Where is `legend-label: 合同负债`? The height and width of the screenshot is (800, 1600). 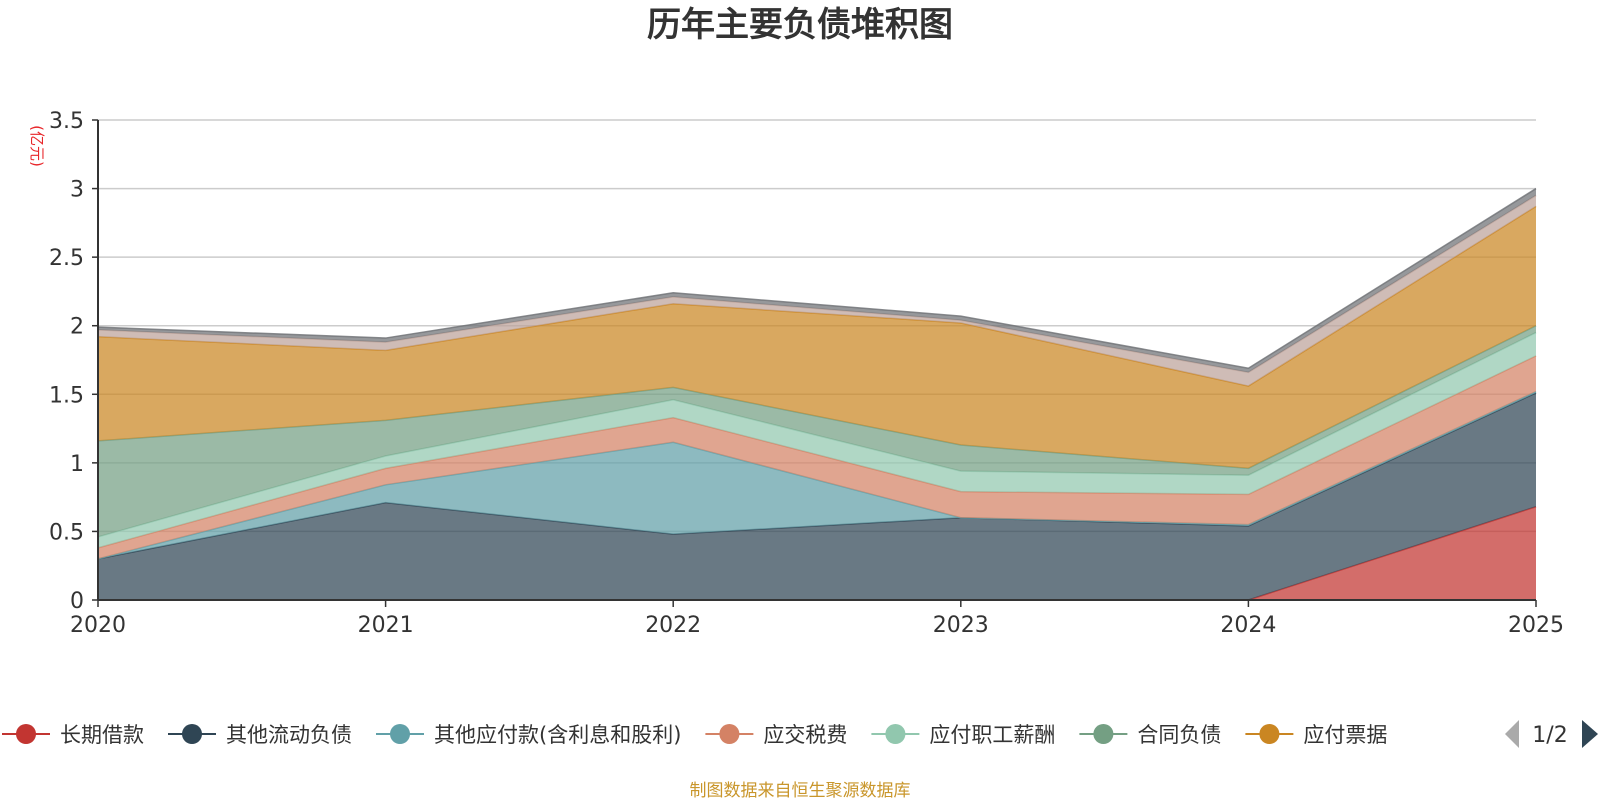
legend-label: 合同负债 is located at coordinates (1179, 735).